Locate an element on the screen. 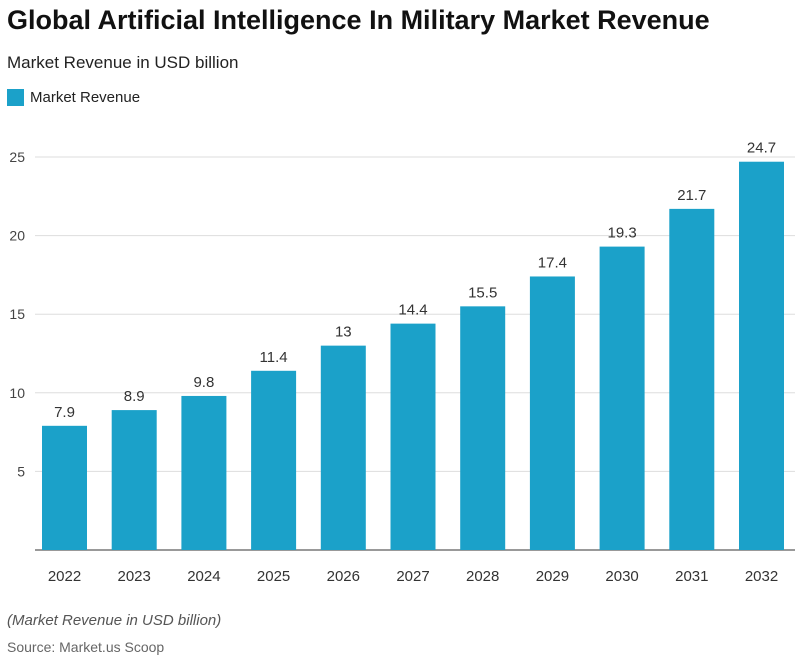 Image resolution: width=800 pixels, height=662 pixels. y-tick-label: 5 is located at coordinates (21, 471).